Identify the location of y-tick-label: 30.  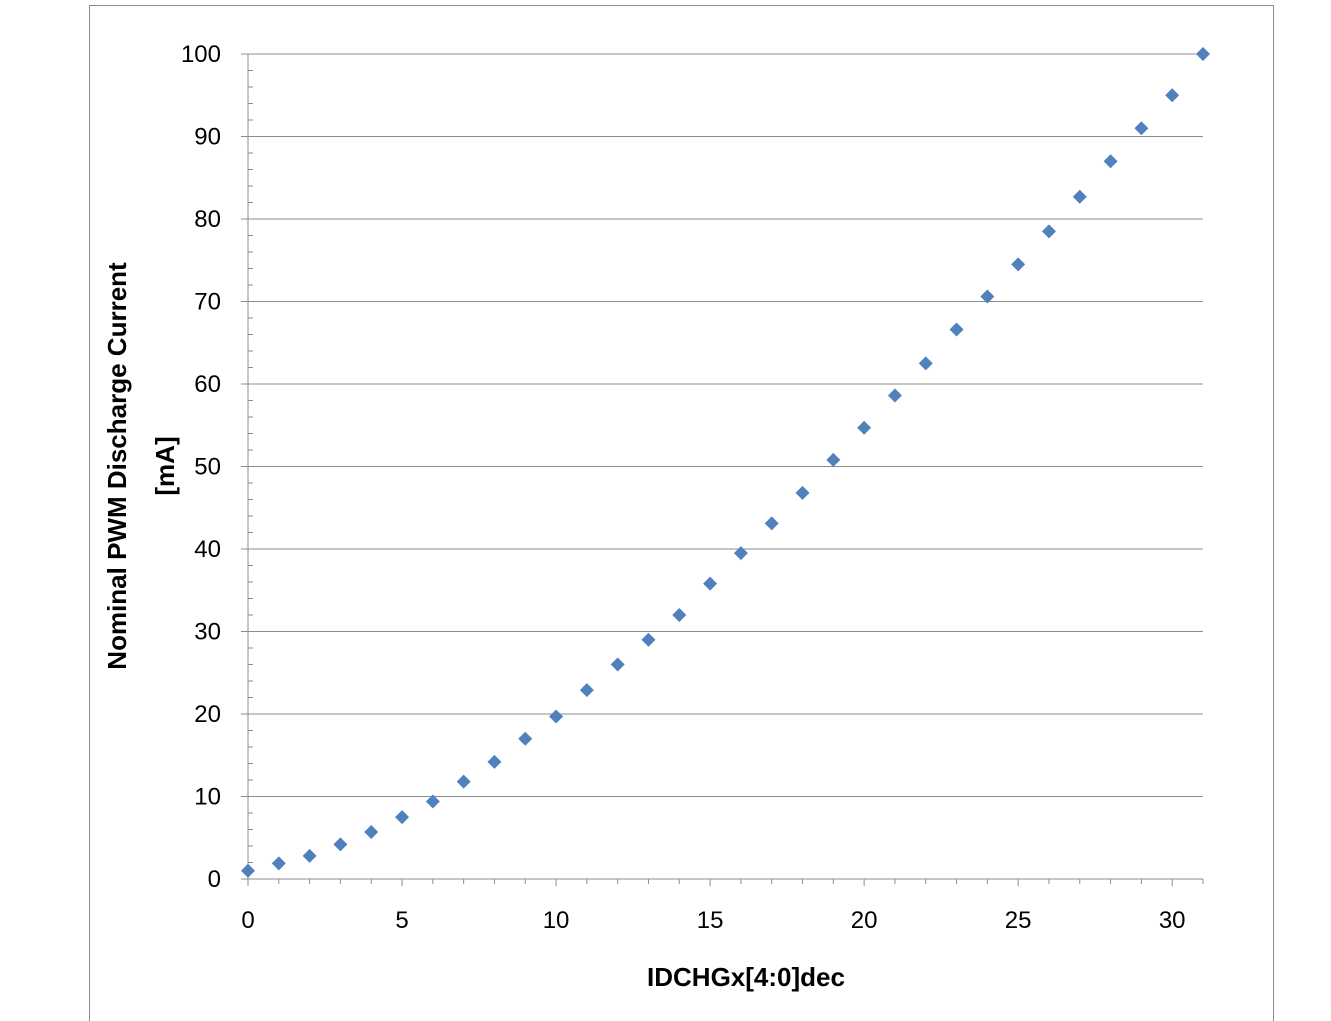
(207, 632).